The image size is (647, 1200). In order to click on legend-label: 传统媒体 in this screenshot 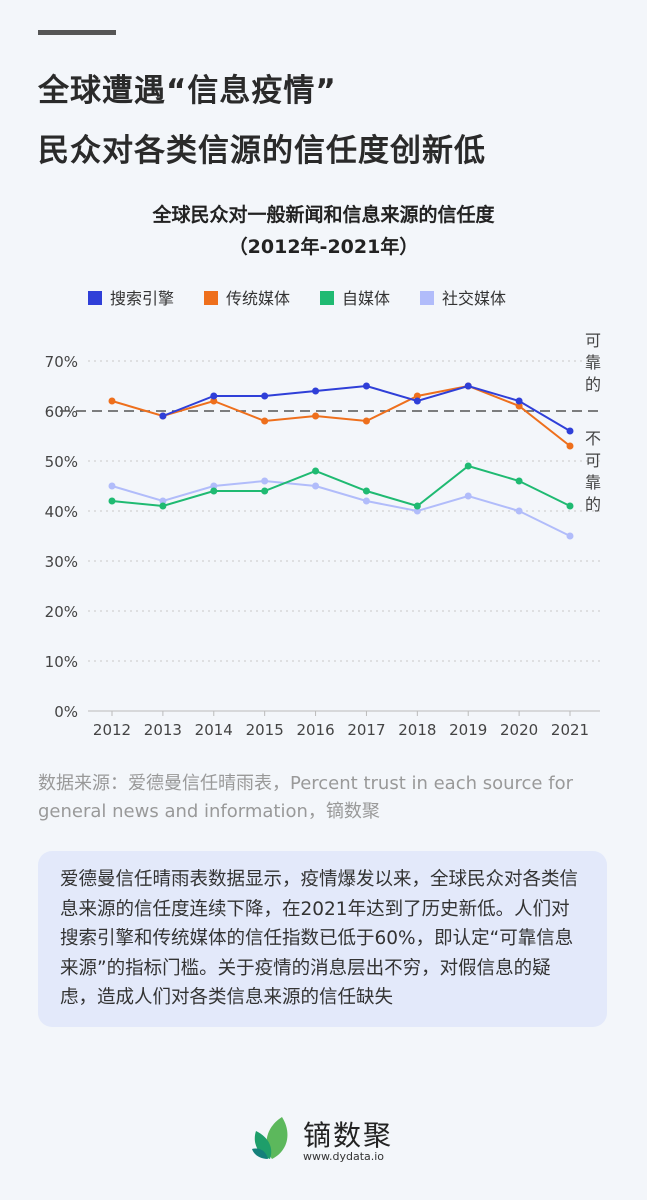, I will do `click(258, 298)`.